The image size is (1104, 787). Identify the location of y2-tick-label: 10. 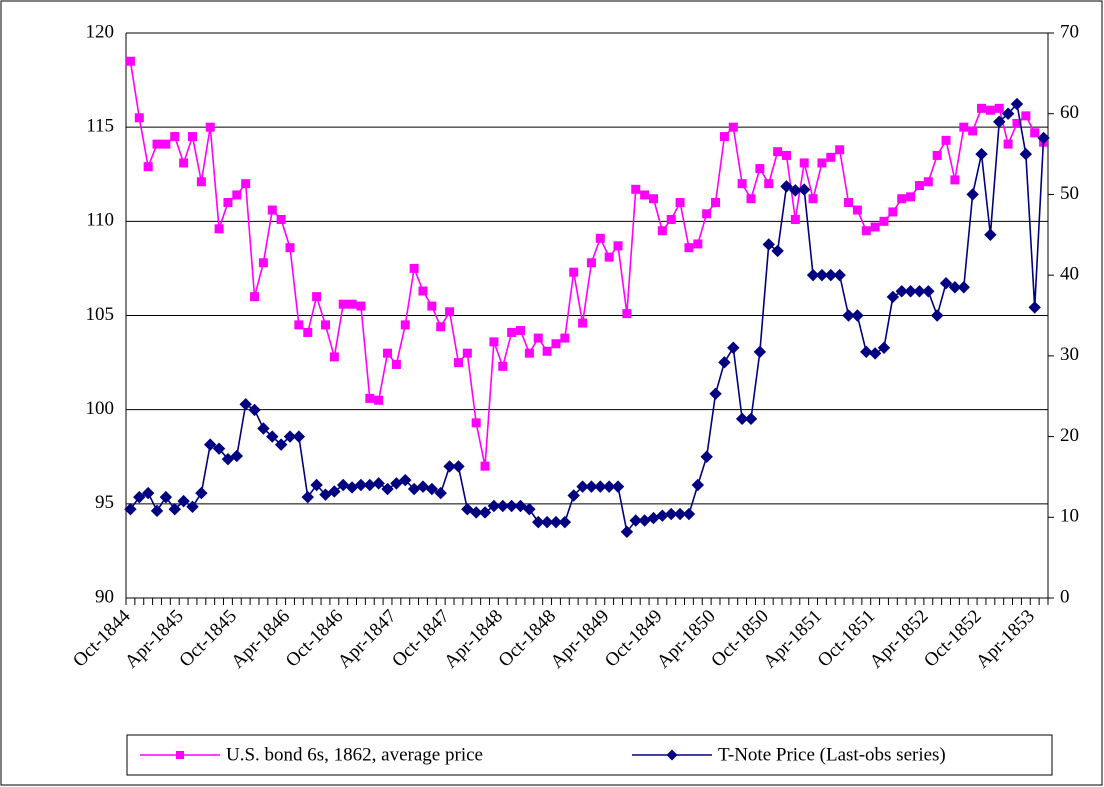
(1069, 516).